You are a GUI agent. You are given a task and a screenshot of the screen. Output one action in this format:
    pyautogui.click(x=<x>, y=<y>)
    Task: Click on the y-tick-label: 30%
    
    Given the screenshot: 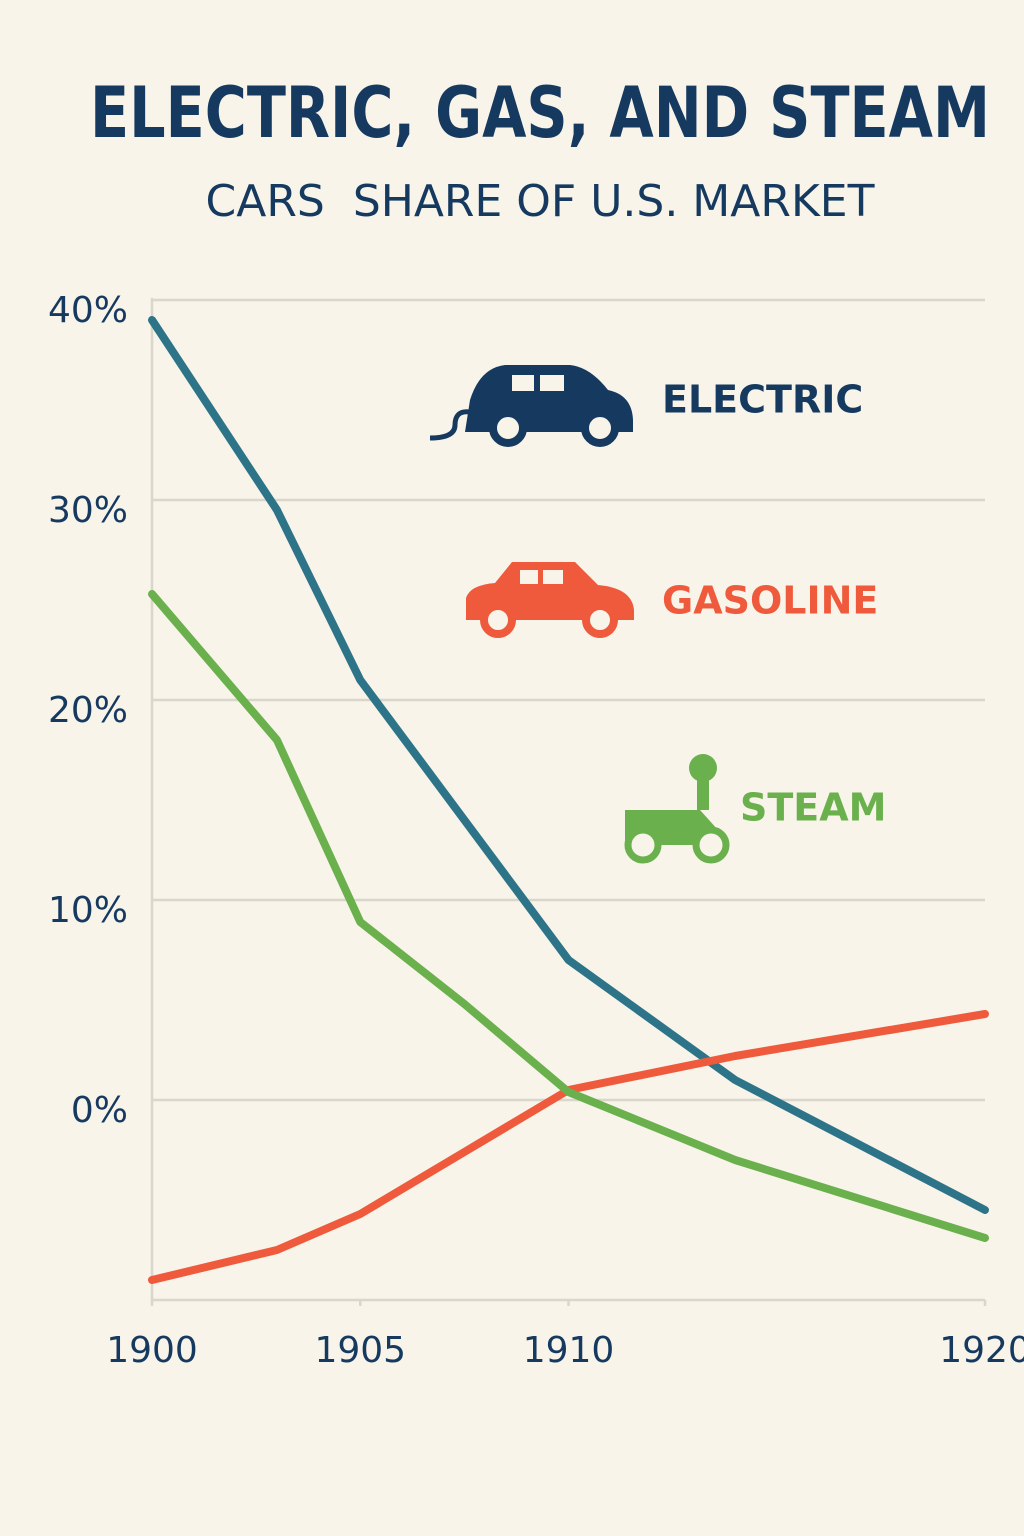 What is the action you would take?
    pyautogui.click(x=88, y=510)
    